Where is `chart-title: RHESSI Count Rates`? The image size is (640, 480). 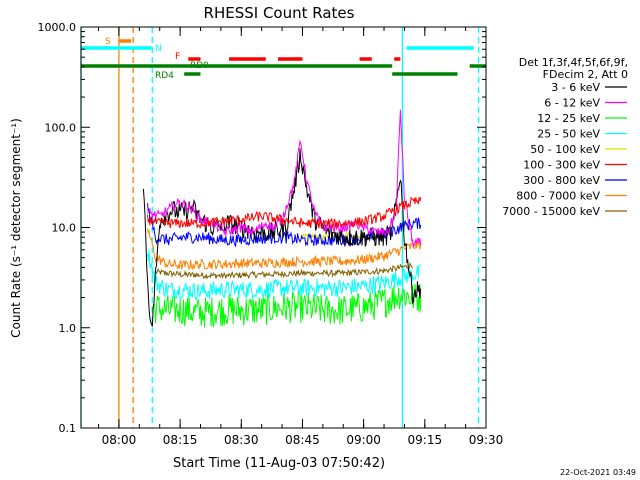
chart-title: RHESSI Count Rates is located at coordinates (279, 13).